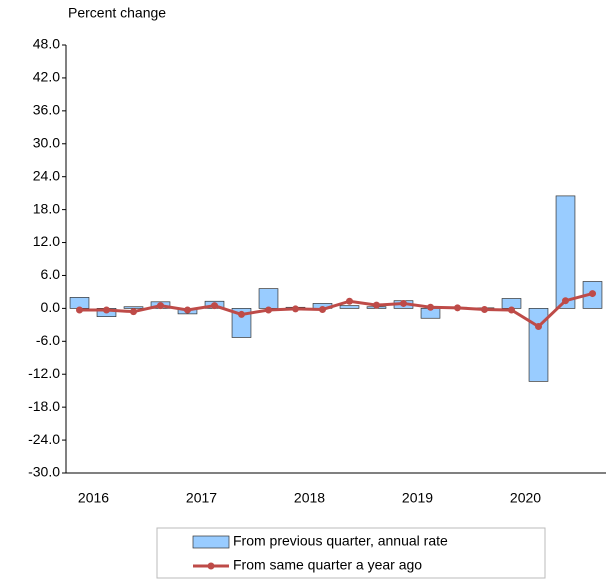  What do you see at coordinates (46, 208) in the screenshot?
I see `y-tick-label: 18.0` at bounding box center [46, 208].